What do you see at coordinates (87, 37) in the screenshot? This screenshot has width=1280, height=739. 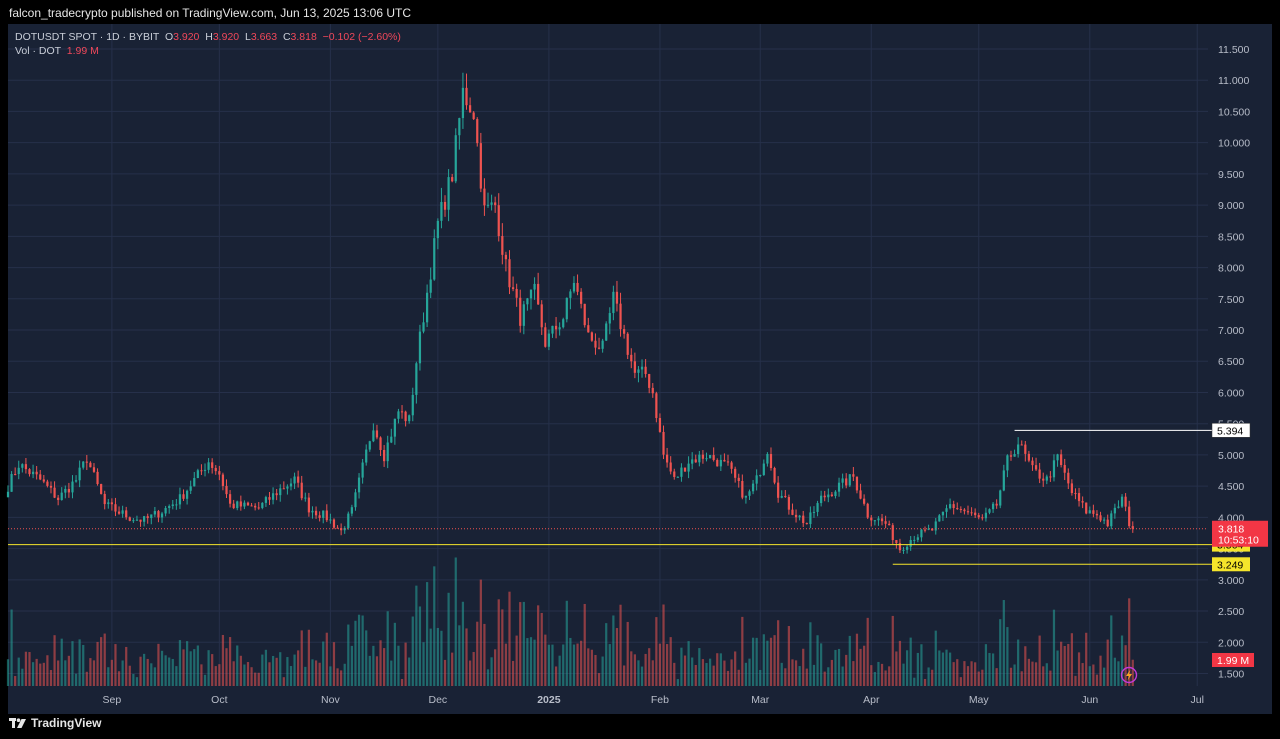 I see `symbol-label: DOTUSDT SPOT · 1D · BYBIT` at bounding box center [87, 37].